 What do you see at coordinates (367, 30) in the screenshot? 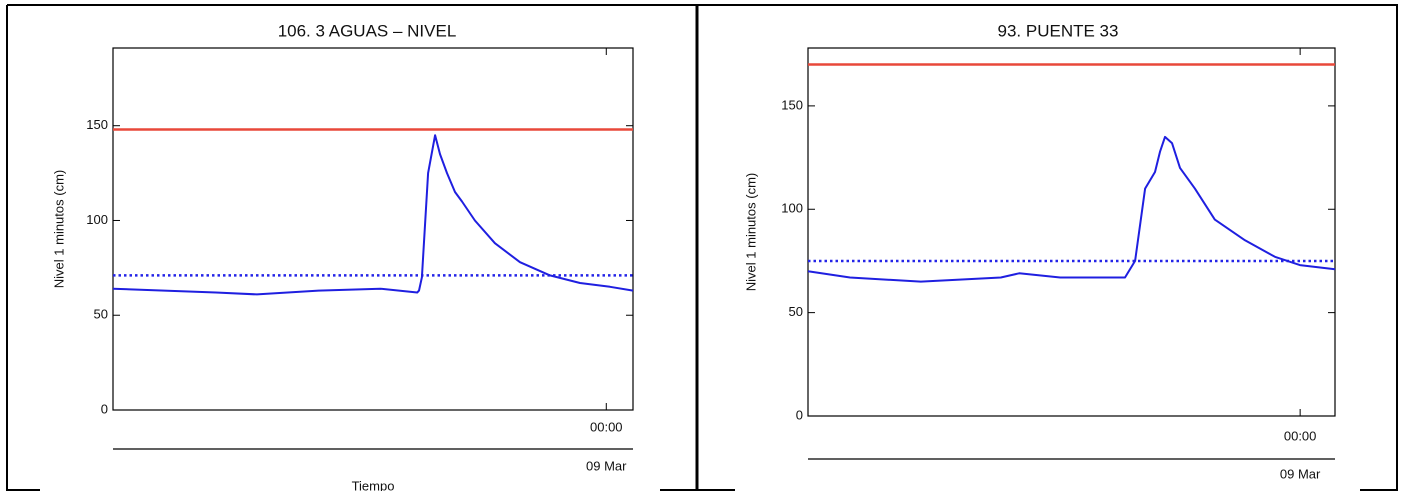
I see `chart-title: 106. 3 AGUAS – NIVEL` at bounding box center [367, 30].